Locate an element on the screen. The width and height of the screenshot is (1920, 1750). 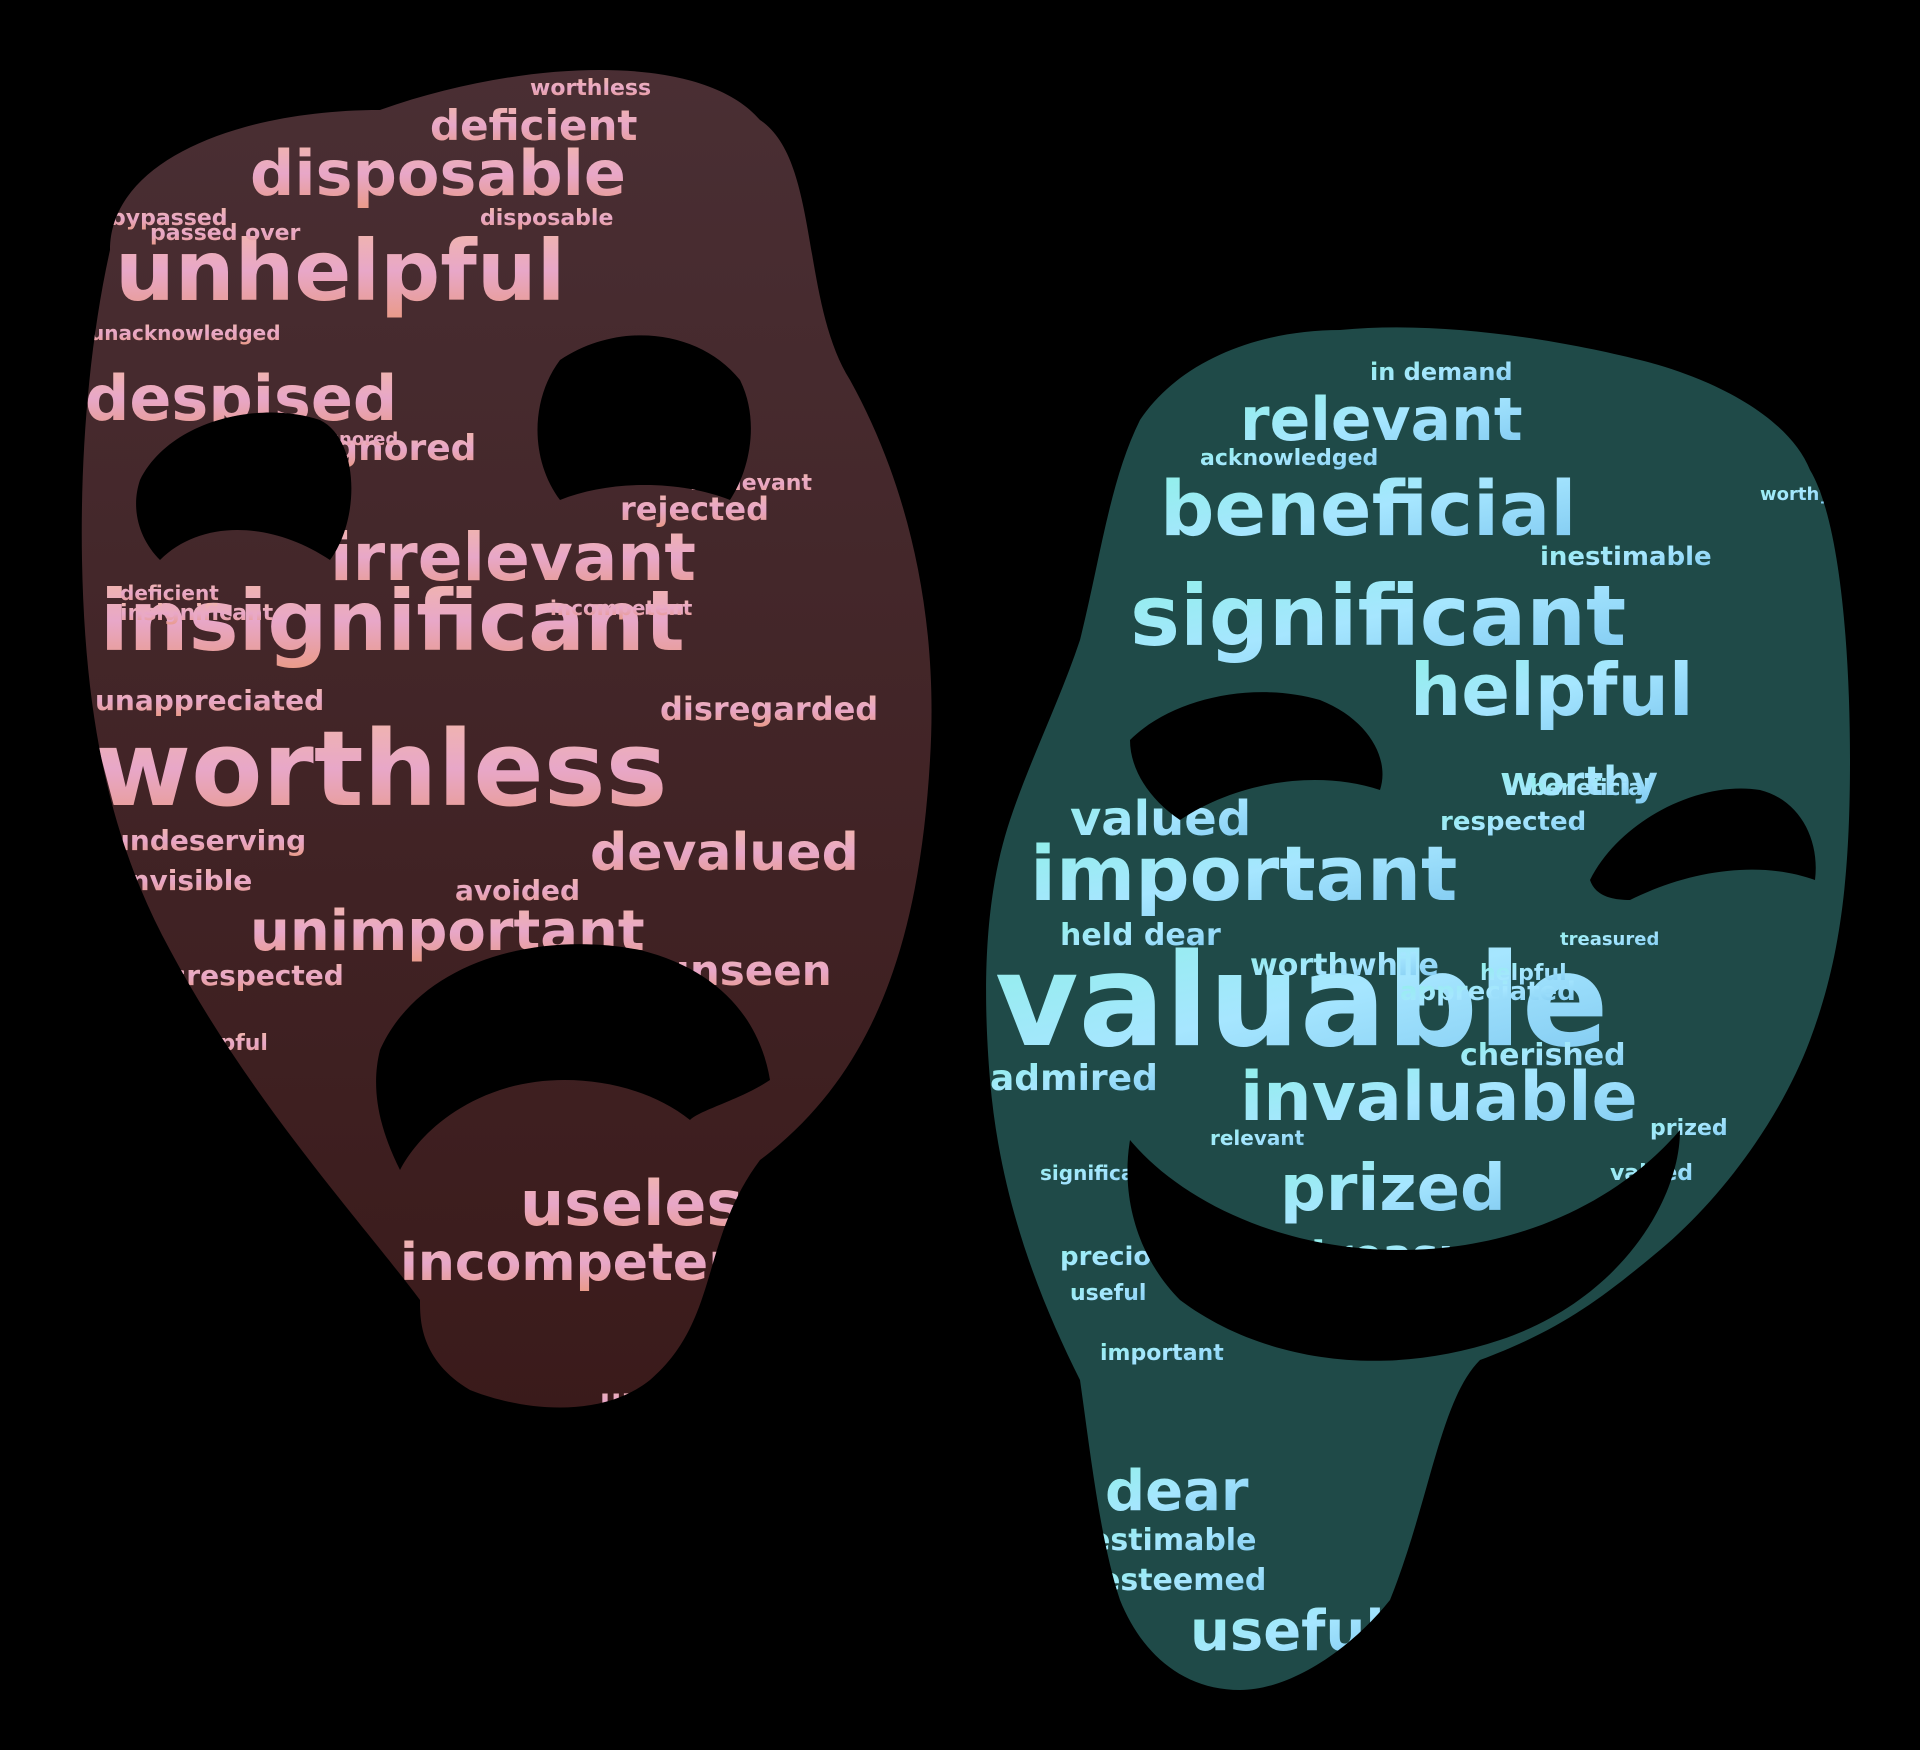
sad-mask-word: ignored is located at coordinates (359, 439).